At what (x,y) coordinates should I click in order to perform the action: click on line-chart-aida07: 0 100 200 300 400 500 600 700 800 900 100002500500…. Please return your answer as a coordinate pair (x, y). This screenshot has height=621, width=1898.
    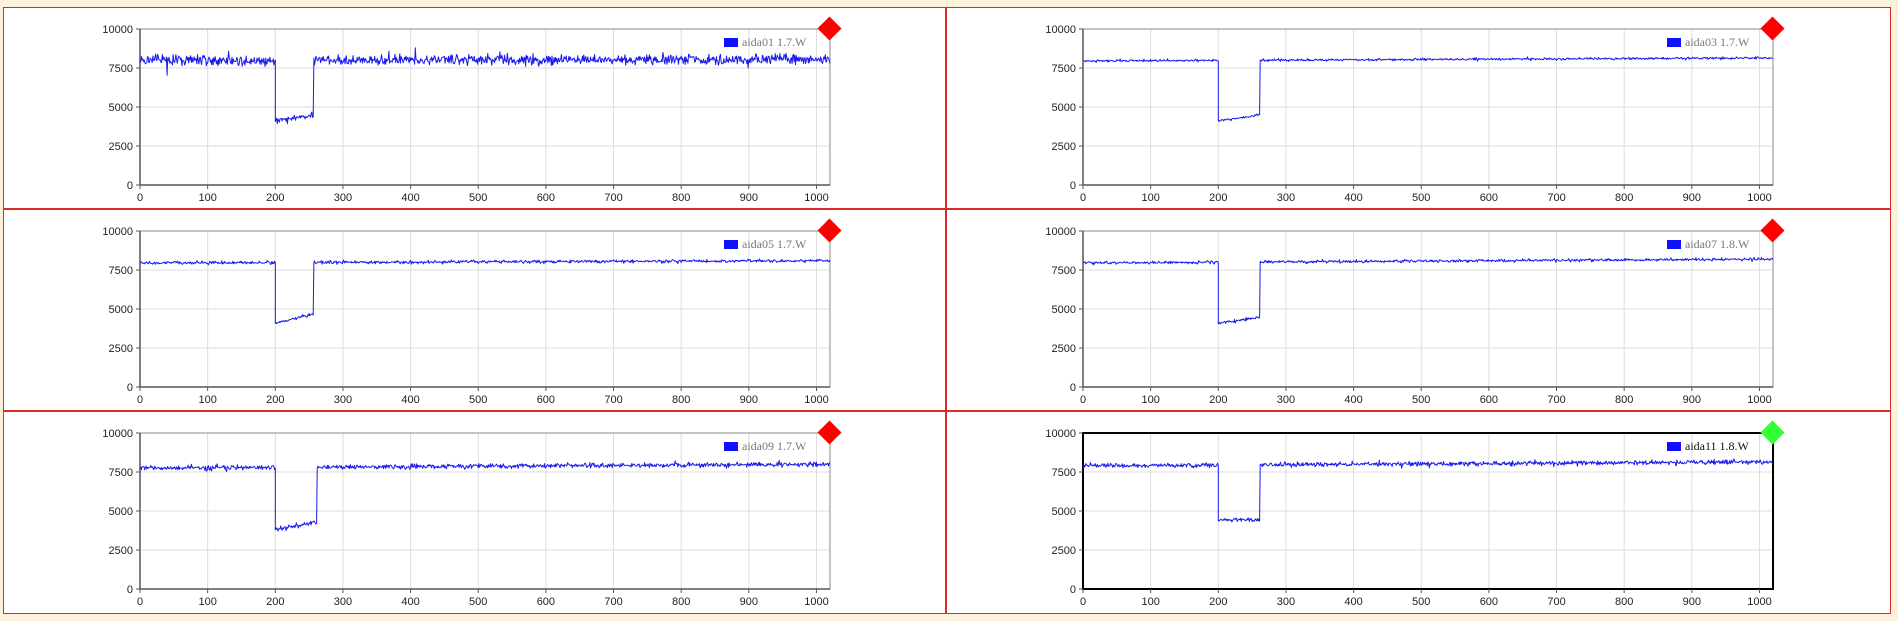
    Looking at the image, I should click on (1415, 312).